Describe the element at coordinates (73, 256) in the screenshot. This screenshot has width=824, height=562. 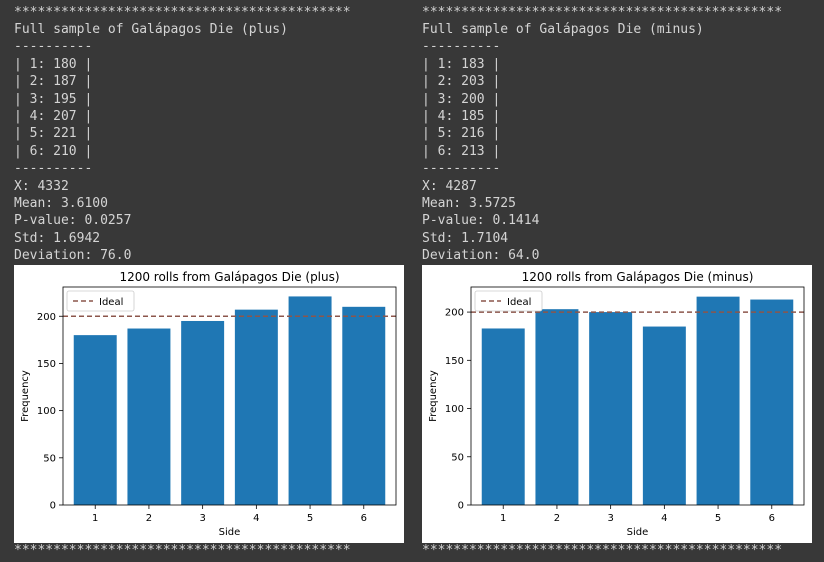
I see `deviation-value: Deviation: 76.0` at that location.